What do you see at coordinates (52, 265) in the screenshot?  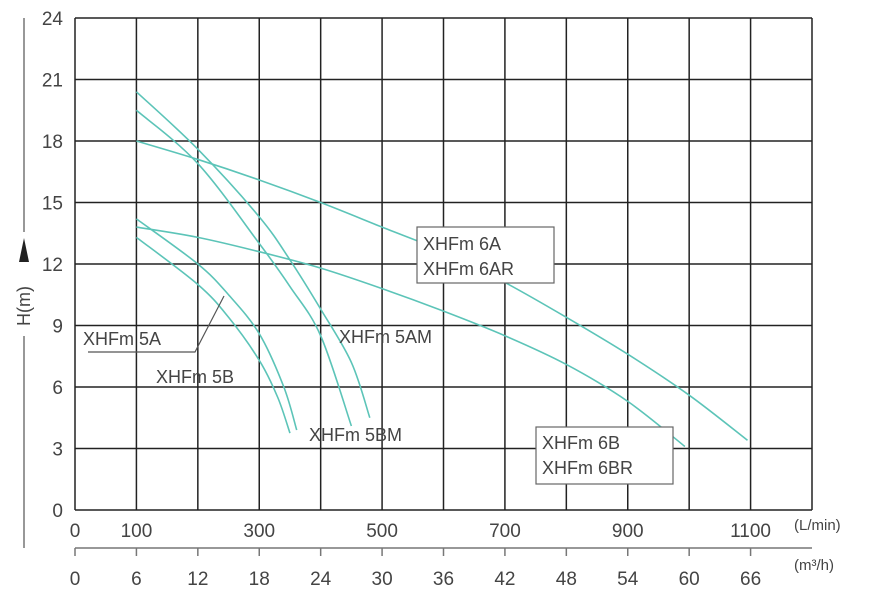 I see `y-tick-label: 12` at bounding box center [52, 265].